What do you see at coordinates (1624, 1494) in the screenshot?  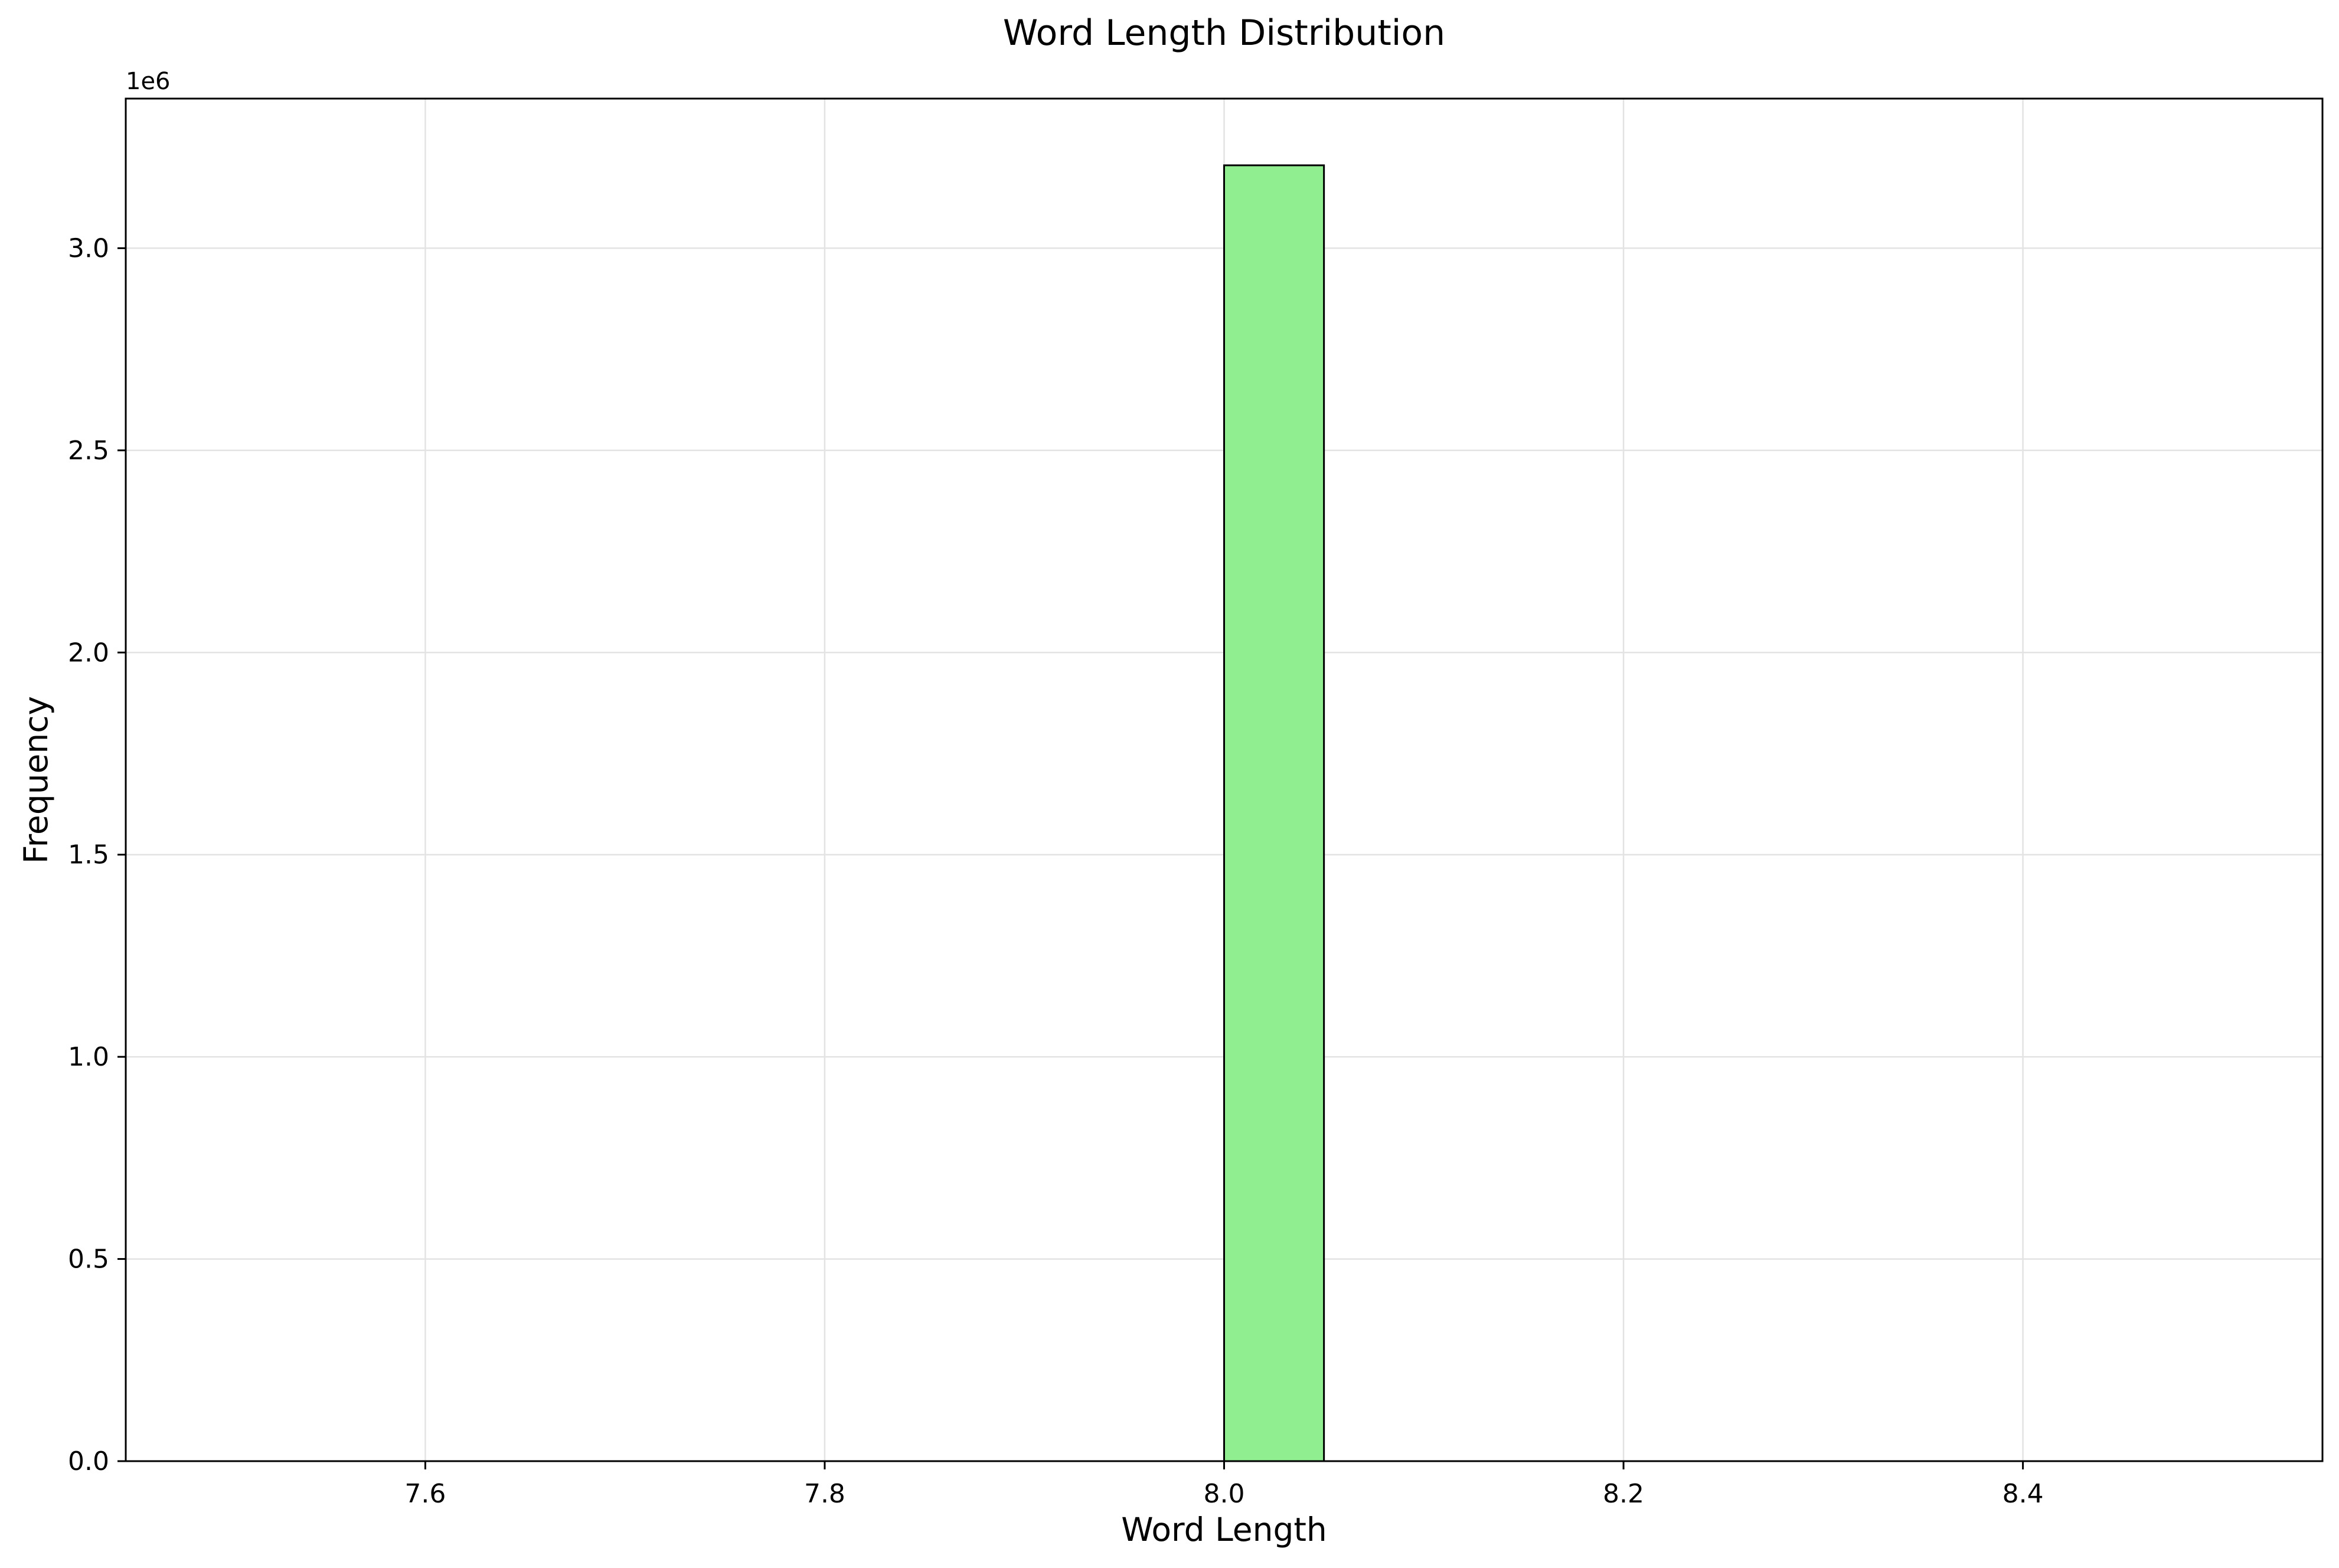 I see `x-tick-label: 8.2` at bounding box center [1624, 1494].